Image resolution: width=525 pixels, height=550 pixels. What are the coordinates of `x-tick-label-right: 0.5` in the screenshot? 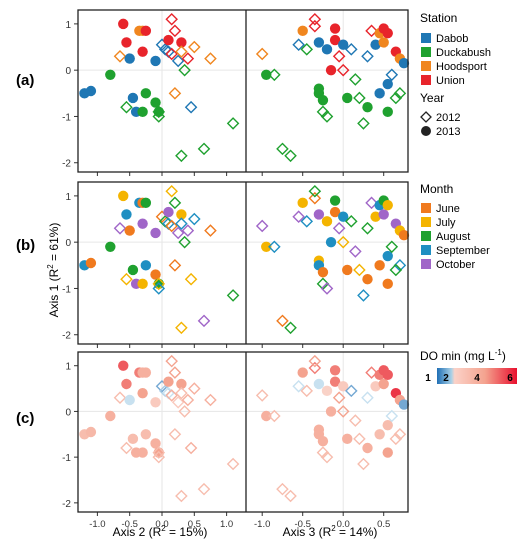 It's located at (383, 524).